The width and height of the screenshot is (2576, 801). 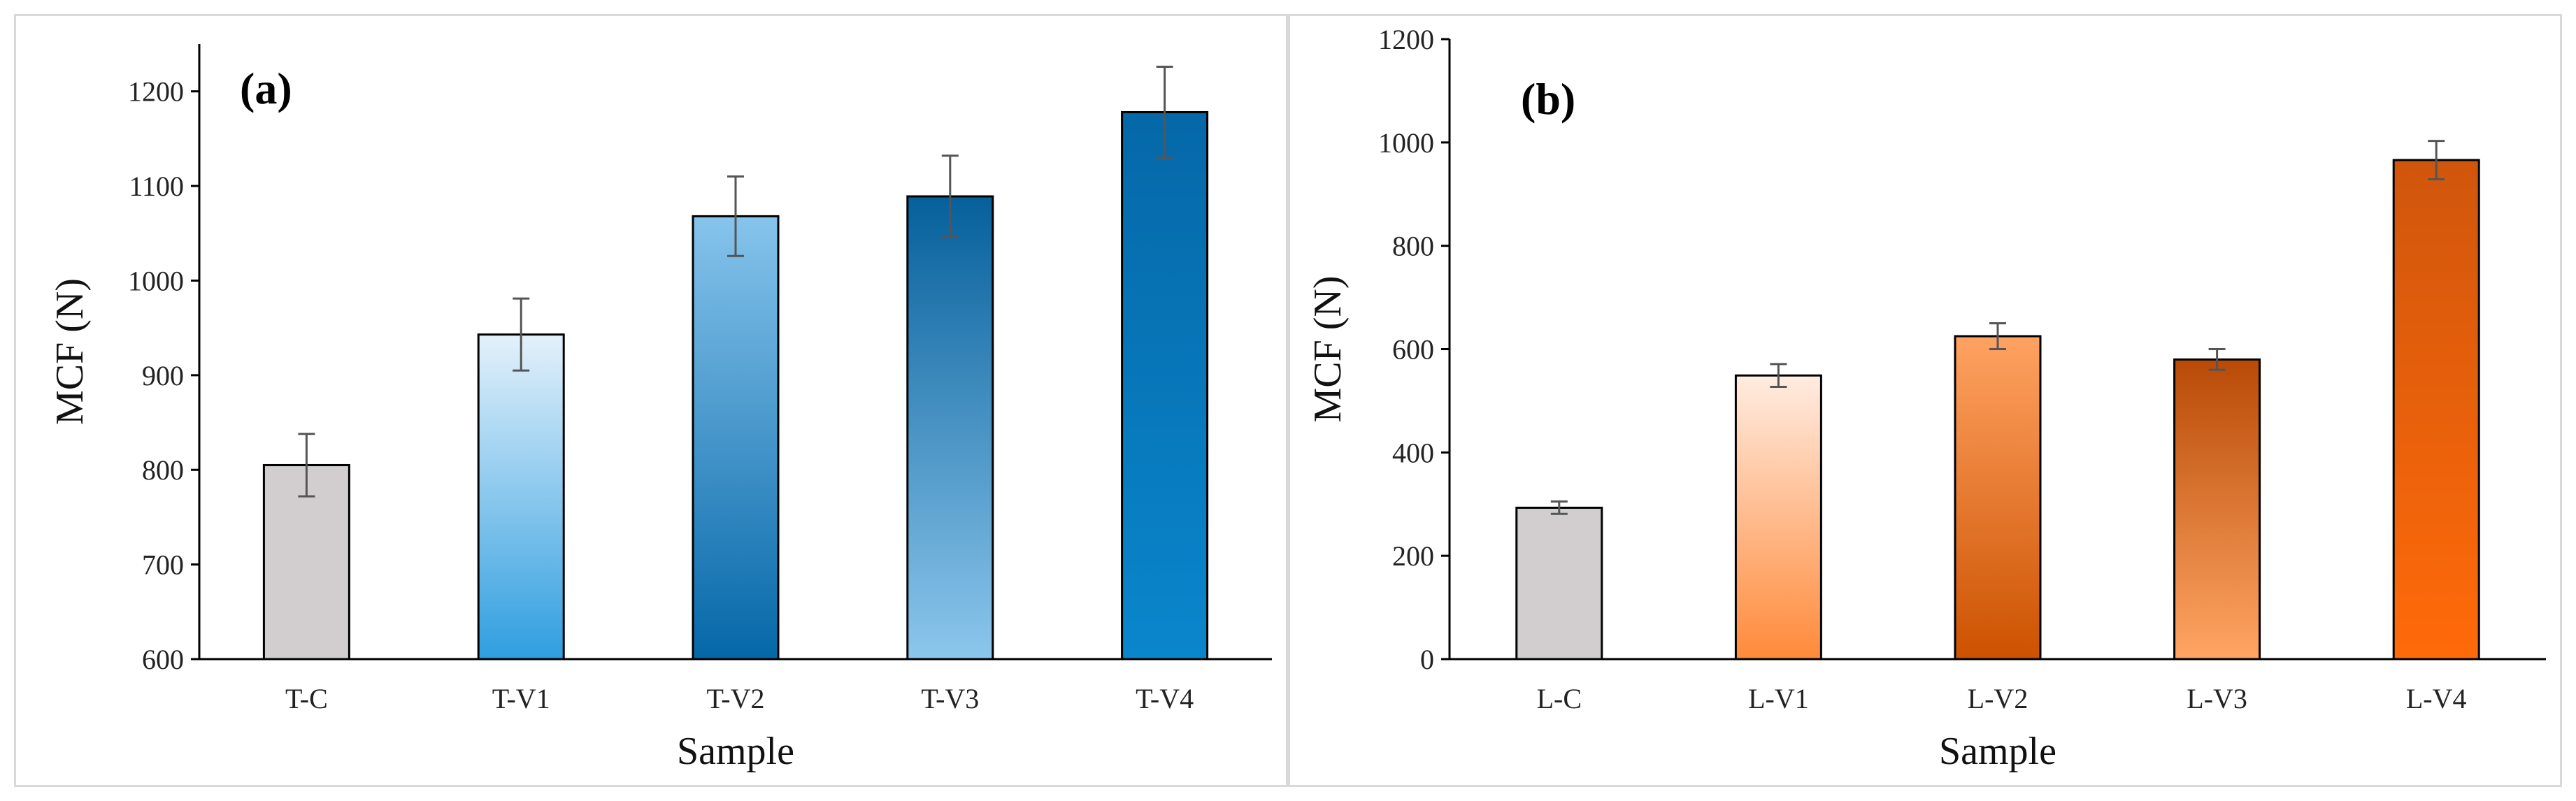 What do you see at coordinates (1998, 498) in the screenshot?
I see `bar-l-v2` at bounding box center [1998, 498].